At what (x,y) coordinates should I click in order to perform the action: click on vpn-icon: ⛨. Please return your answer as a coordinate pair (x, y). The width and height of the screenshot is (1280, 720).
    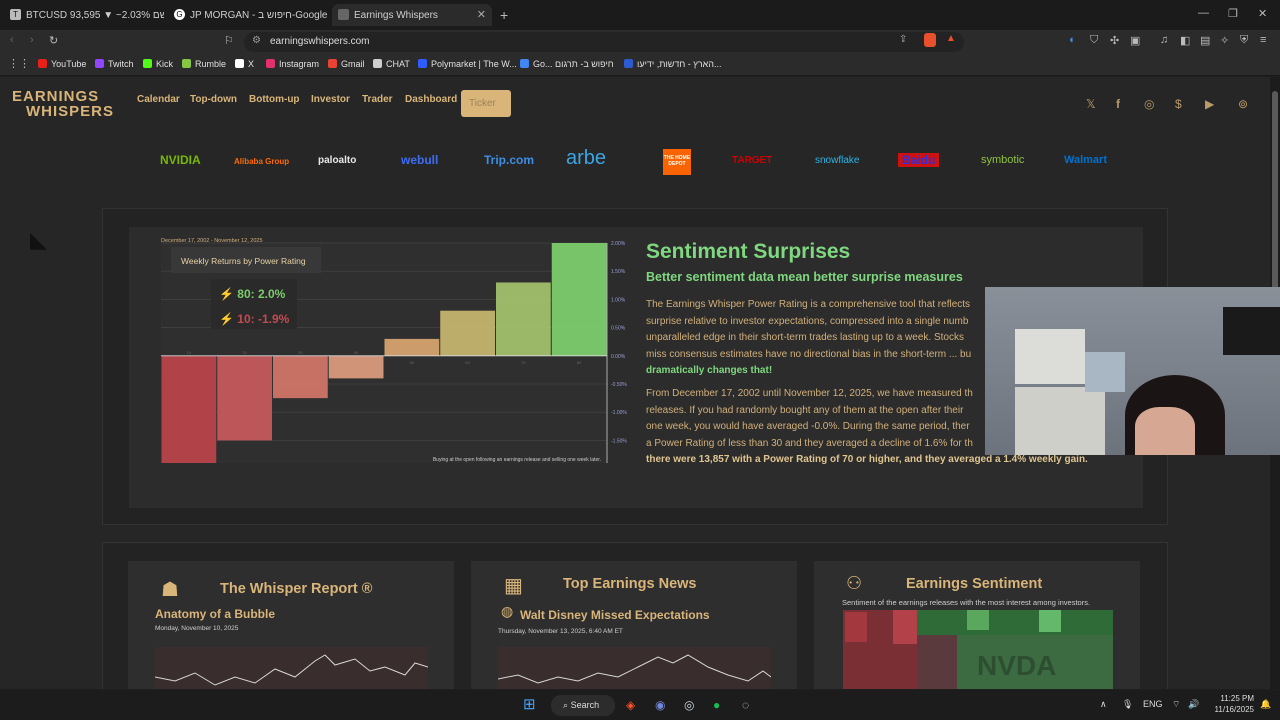
    Looking at the image, I should click on (1244, 40).